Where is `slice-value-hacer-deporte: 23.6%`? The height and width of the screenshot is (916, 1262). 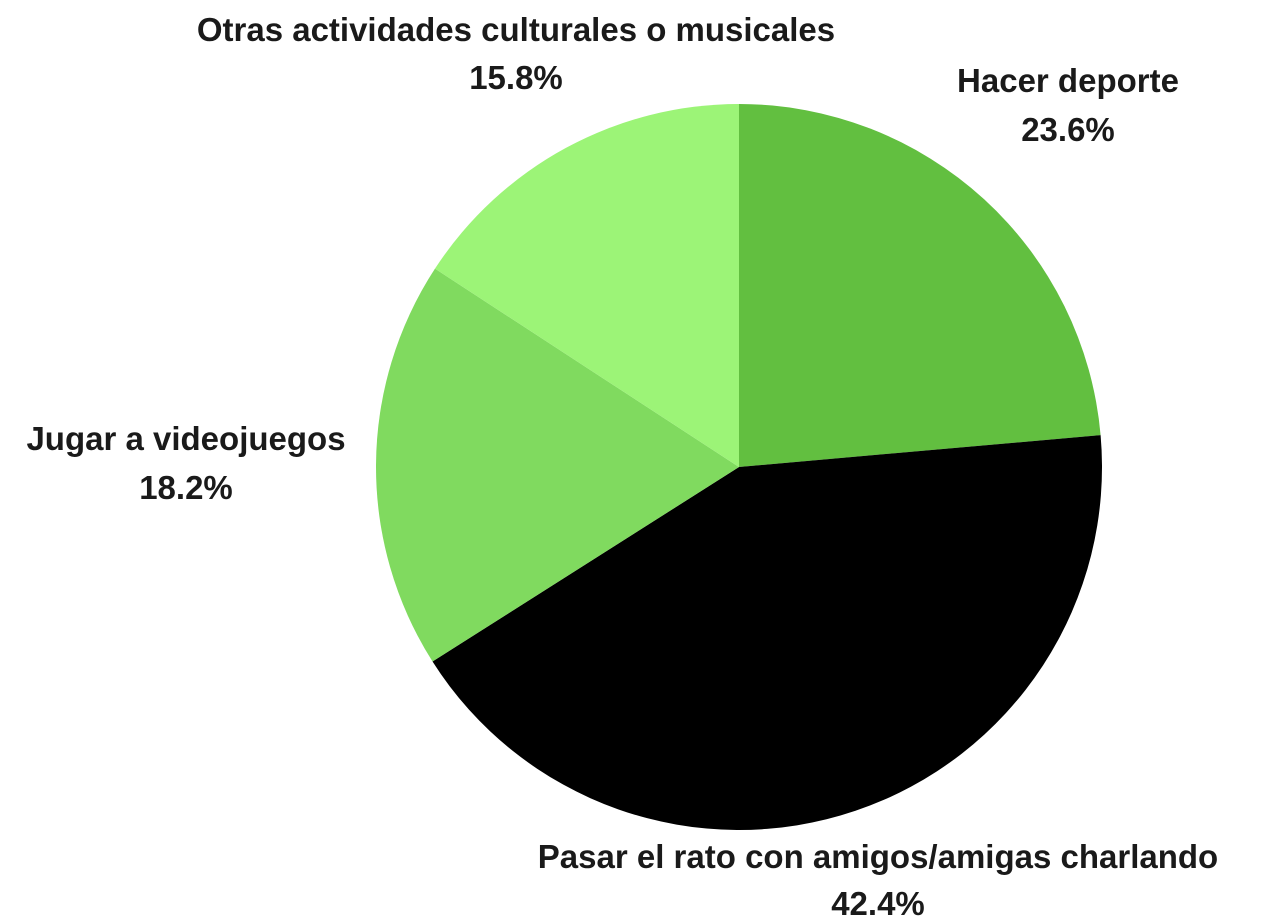
slice-value-hacer-deporte: 23.6% is located at coordinates (1068, 129).